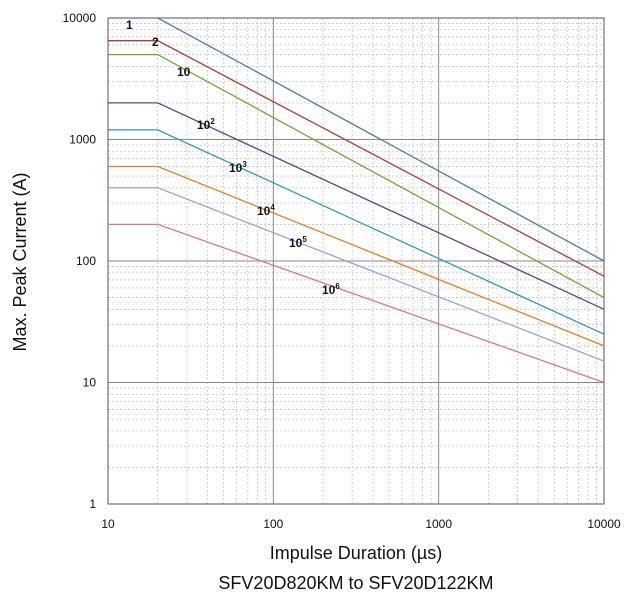 The width and height of the screenshot is (630, 599). What do you see at coordinates (361, 524) in the screenshot?
I see `x-tick-labels: 10 100 1000 10000` at bounding box center [361, 524].